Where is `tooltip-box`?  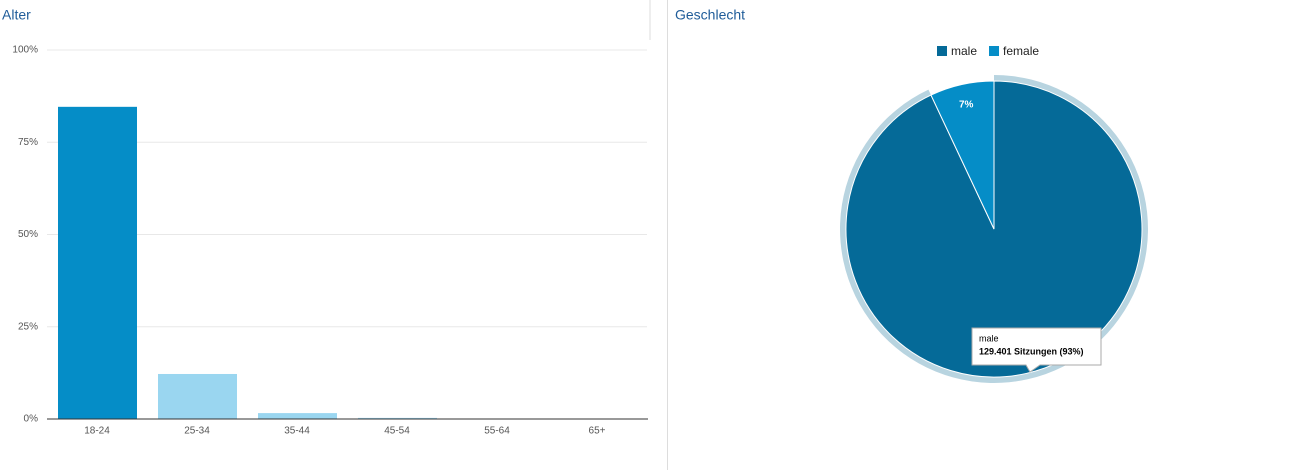
tooltip-box is located at coordinates (1036, 350).